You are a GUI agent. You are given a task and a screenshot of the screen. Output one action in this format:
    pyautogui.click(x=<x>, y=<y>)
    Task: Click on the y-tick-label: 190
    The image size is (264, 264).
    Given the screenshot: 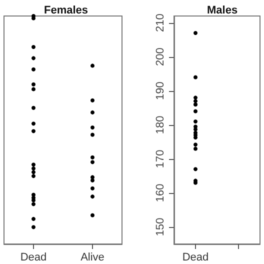 What is the action you would take?
    pyautogui.click(x=160, y=91)
    